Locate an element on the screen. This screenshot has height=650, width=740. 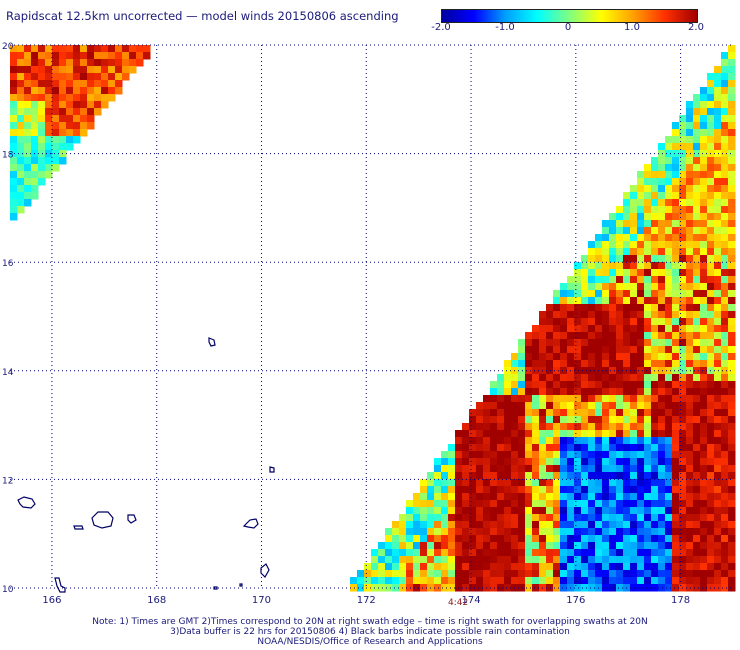
island-outlines is located at coordinates (146, 465).